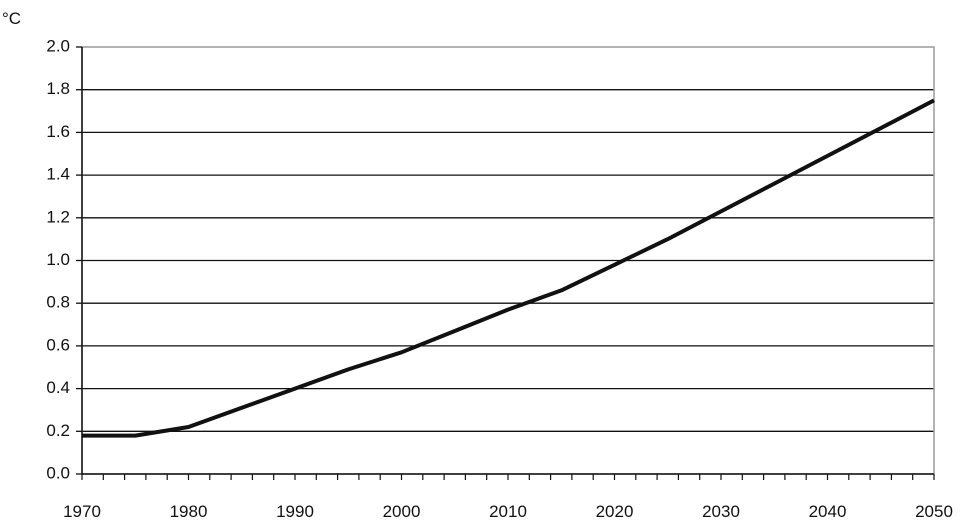  I want to click on y-tick-label: 2.0, so click(58, 45).